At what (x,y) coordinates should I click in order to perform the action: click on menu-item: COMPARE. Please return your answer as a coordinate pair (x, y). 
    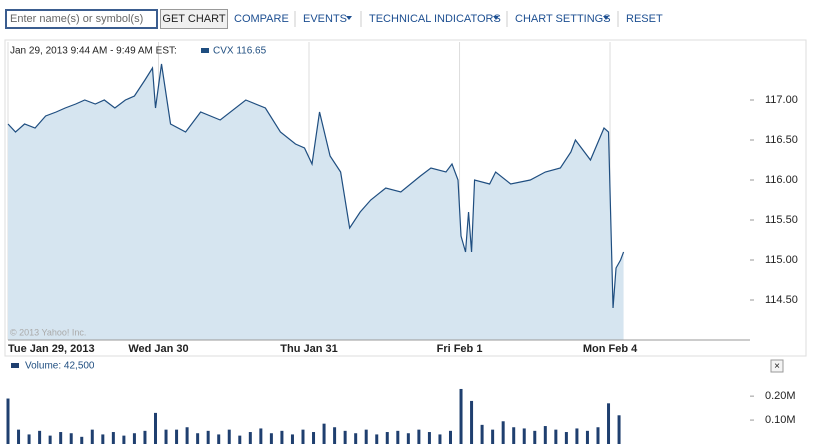
    Looking at the image, I should click on (261, 19).